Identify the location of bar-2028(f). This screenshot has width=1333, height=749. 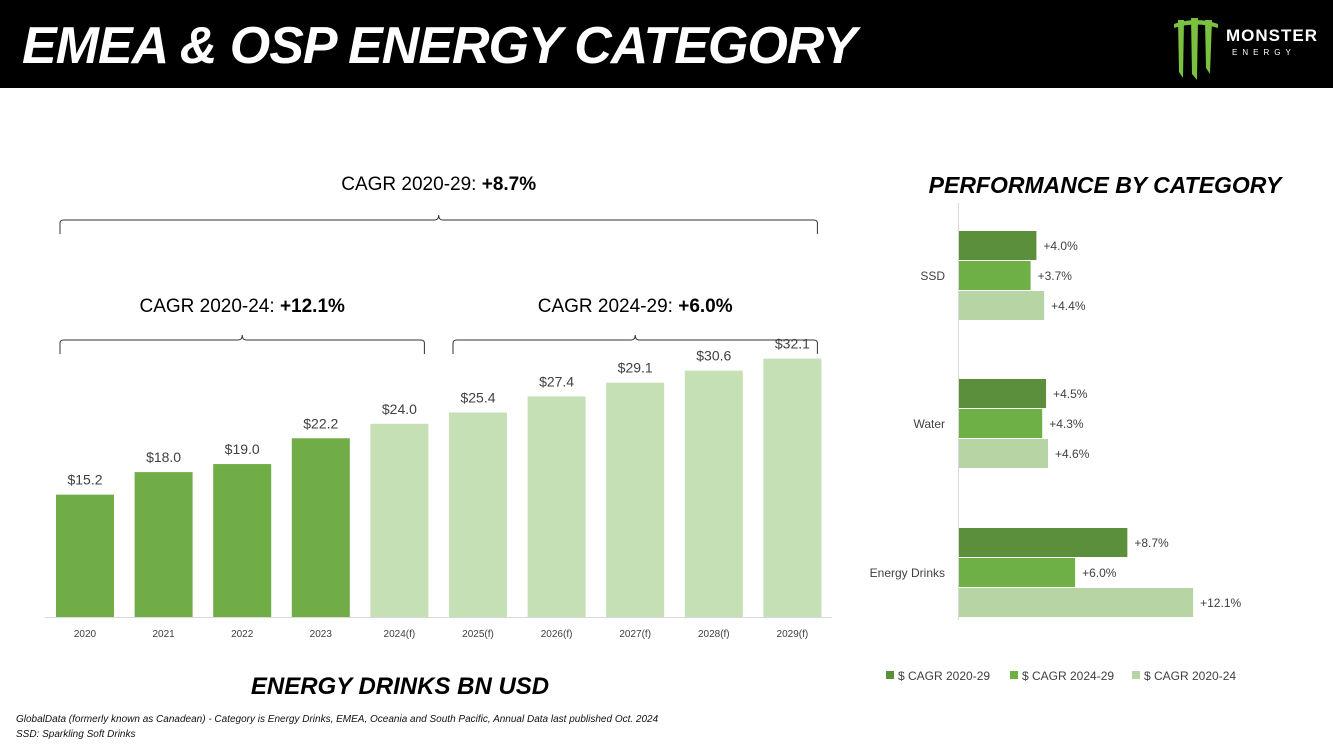
(713, 493).